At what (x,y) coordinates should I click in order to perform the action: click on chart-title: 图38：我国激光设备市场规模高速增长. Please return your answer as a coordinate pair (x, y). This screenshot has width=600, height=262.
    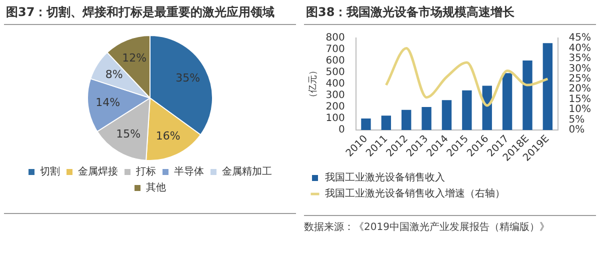
    Looking at the image, I should click on (450, 12).